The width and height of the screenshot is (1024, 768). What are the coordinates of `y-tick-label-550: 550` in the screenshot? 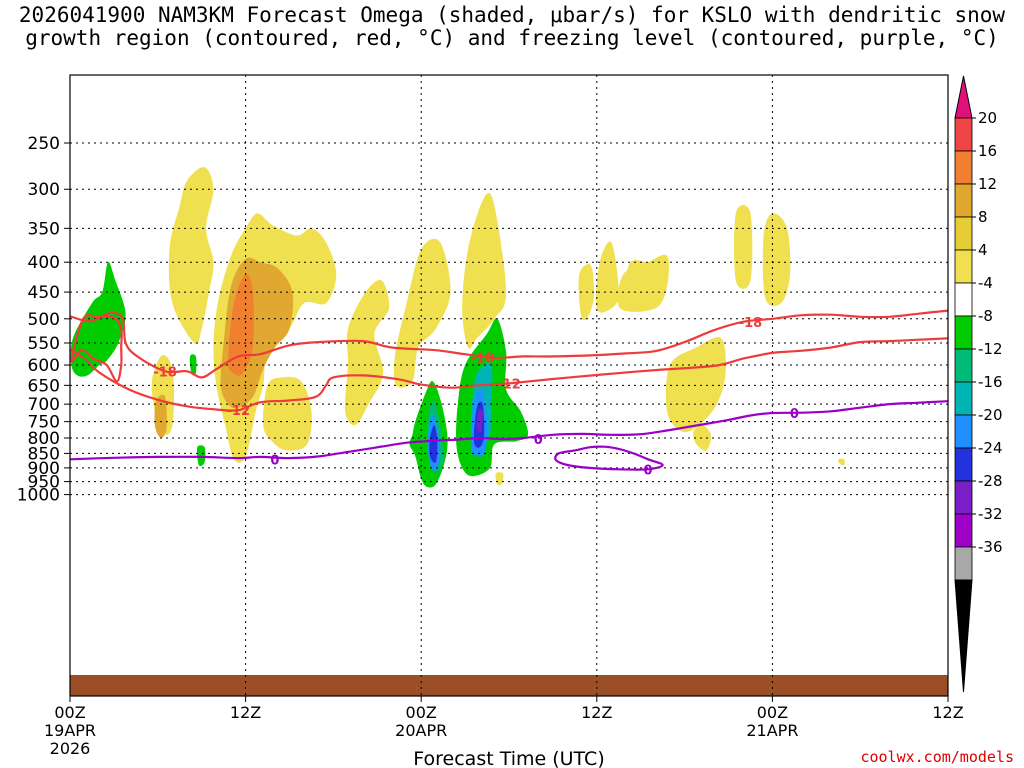 It's located at (44, 344).